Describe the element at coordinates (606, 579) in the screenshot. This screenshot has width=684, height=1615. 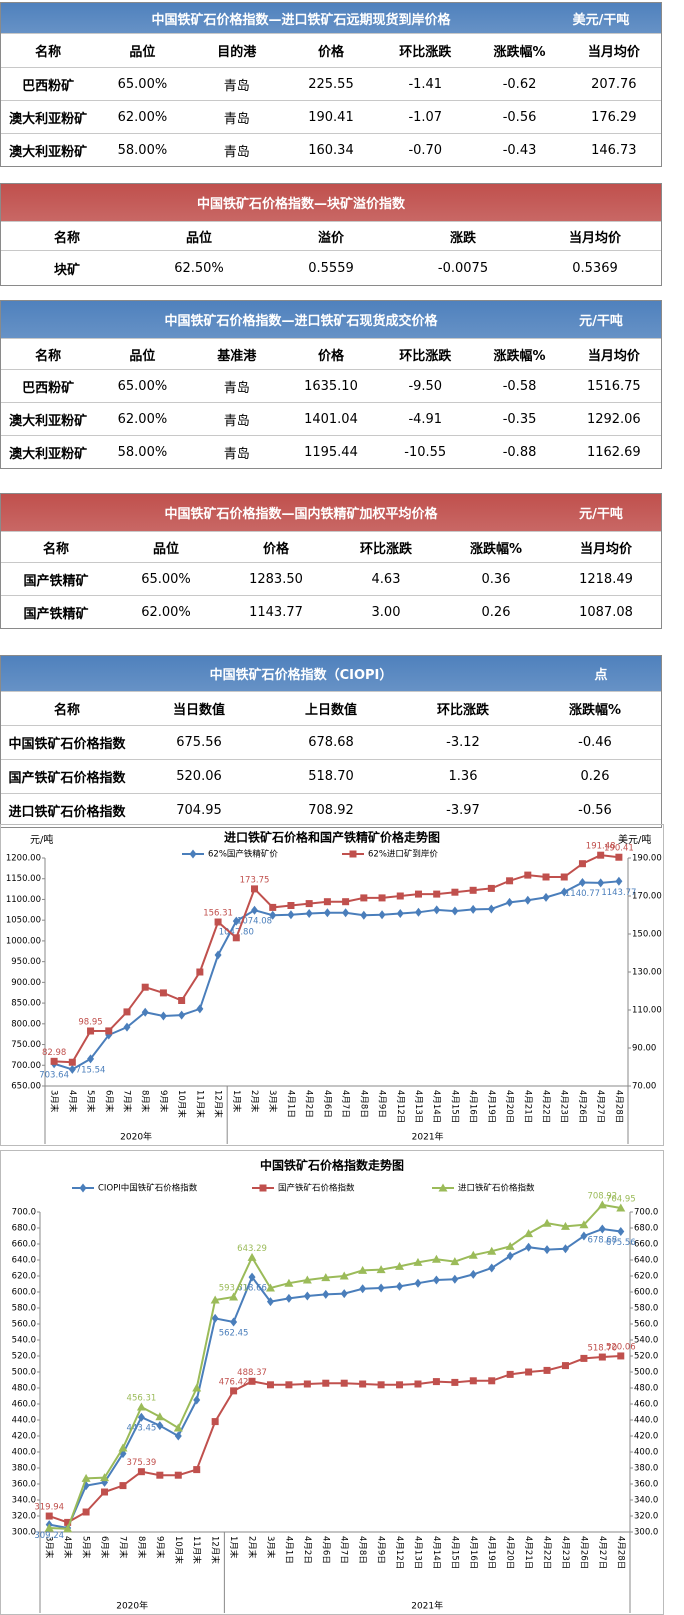
I see `table-cell: 1218.49` at that location.